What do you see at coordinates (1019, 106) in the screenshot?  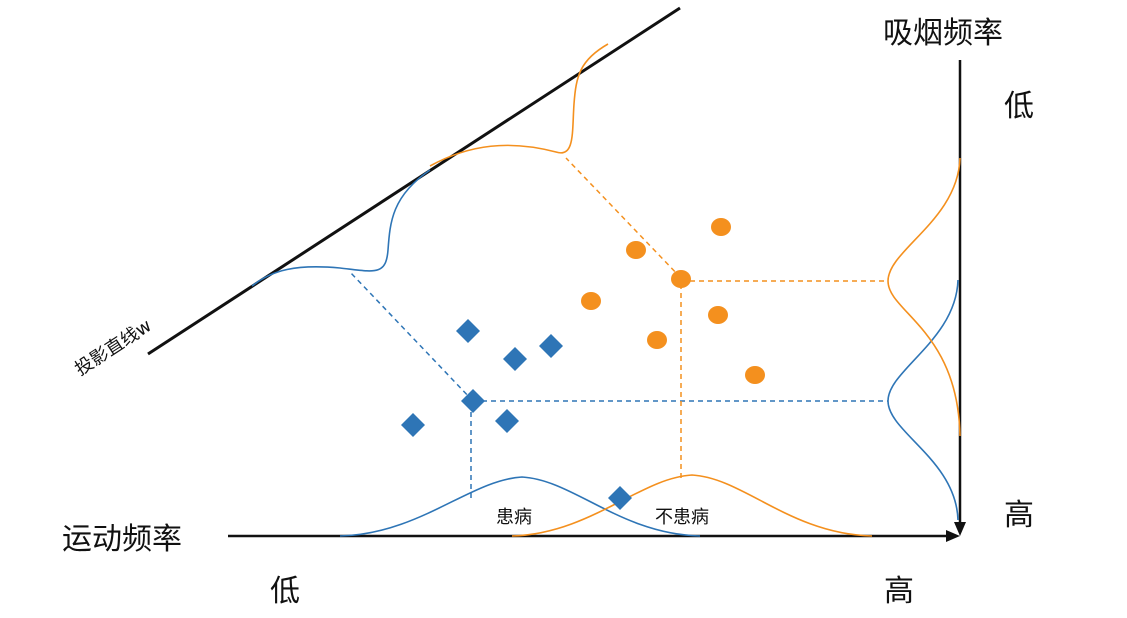 I see `y-axis-low-label: 低` at bounding box center [1019, 106].